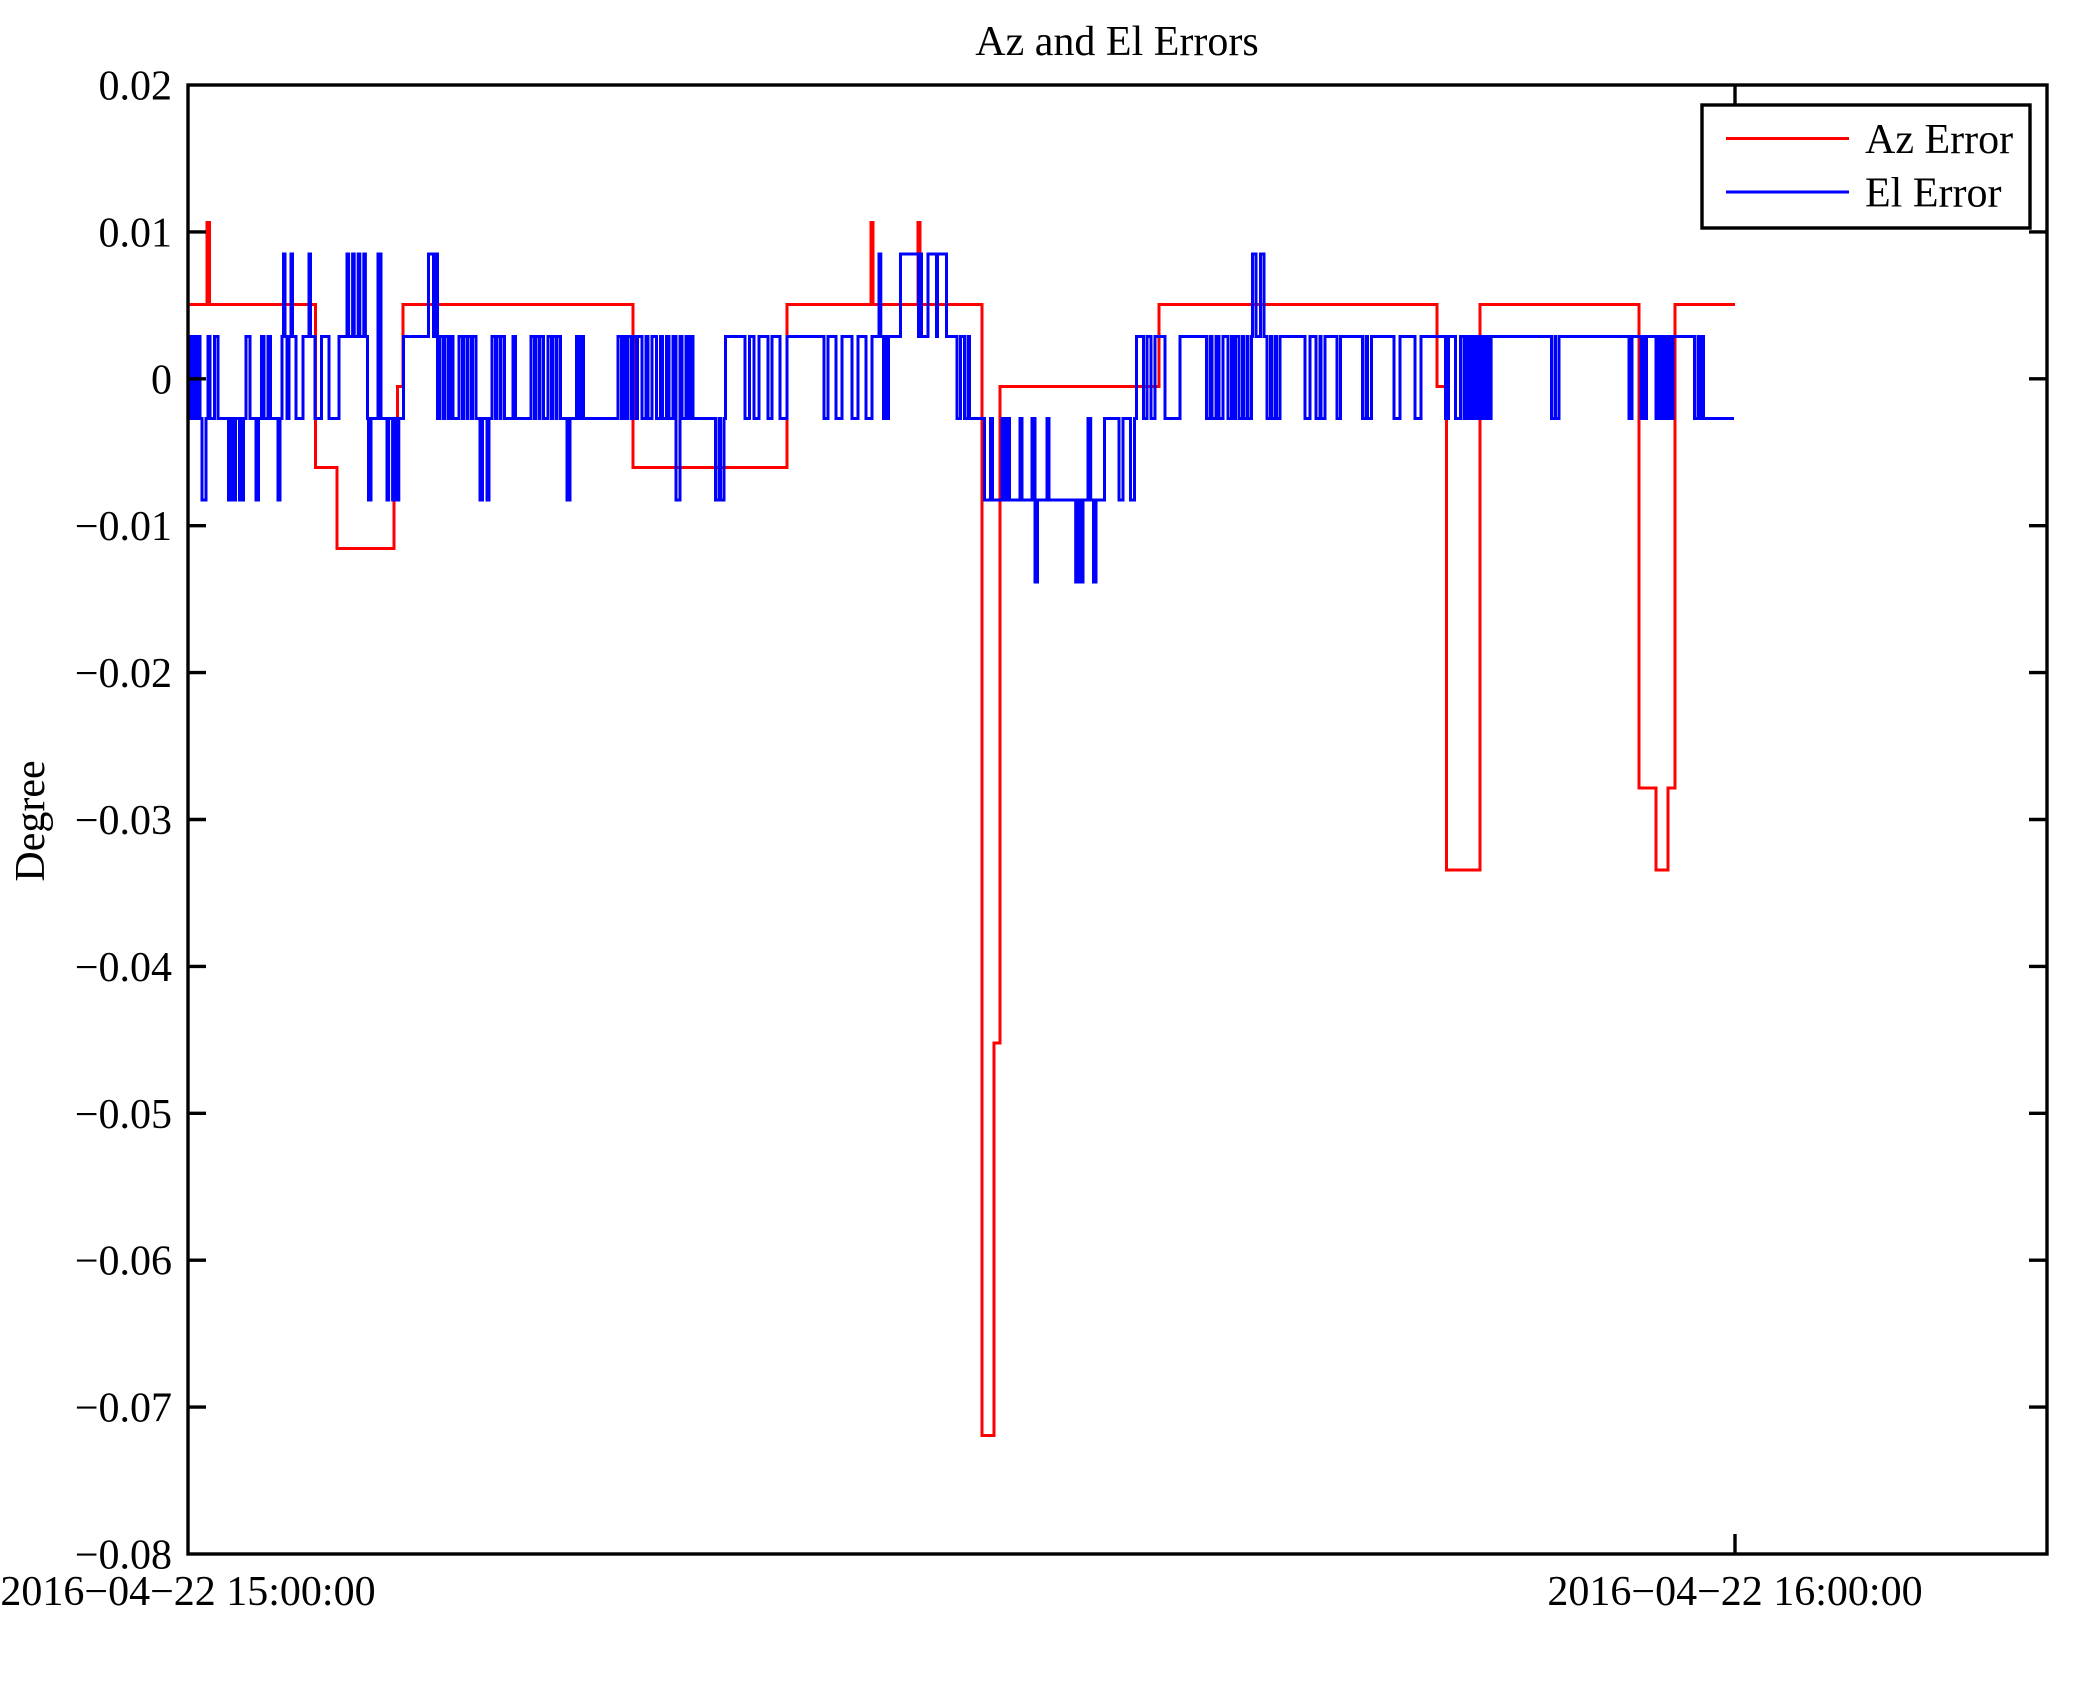 Image resolution: width=2075 pixels, height=1683 pixels. What do you see at coordinates (1734, 1592) in the screenshot?
I see `svg-text: 2016−04−22 16:00:00` at bounding box center [1734, 1592].